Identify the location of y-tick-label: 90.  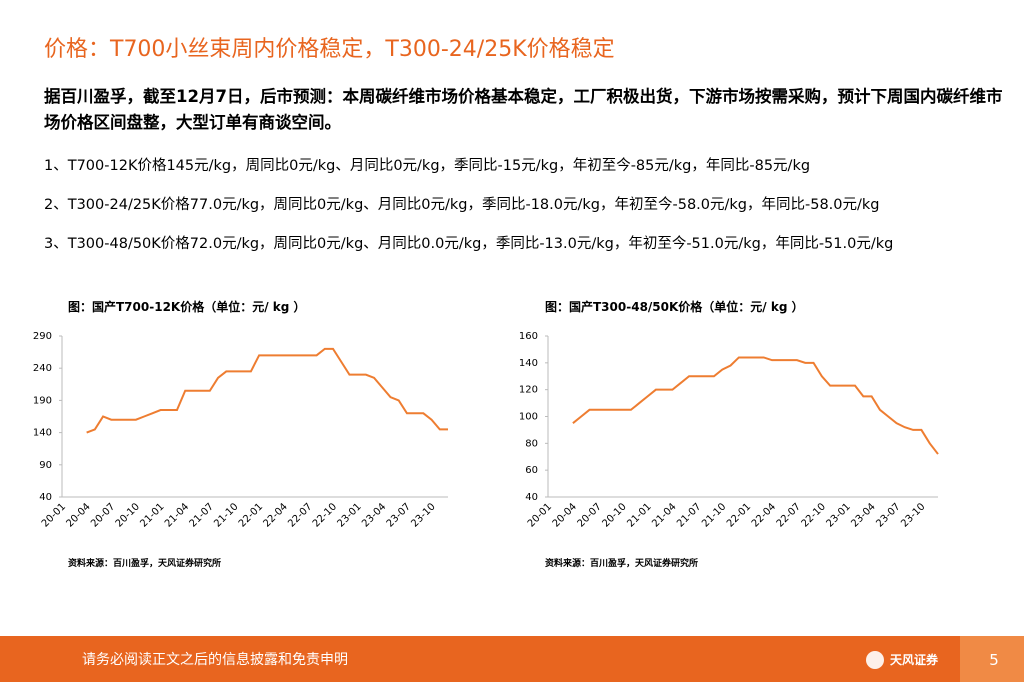
(45, 465).